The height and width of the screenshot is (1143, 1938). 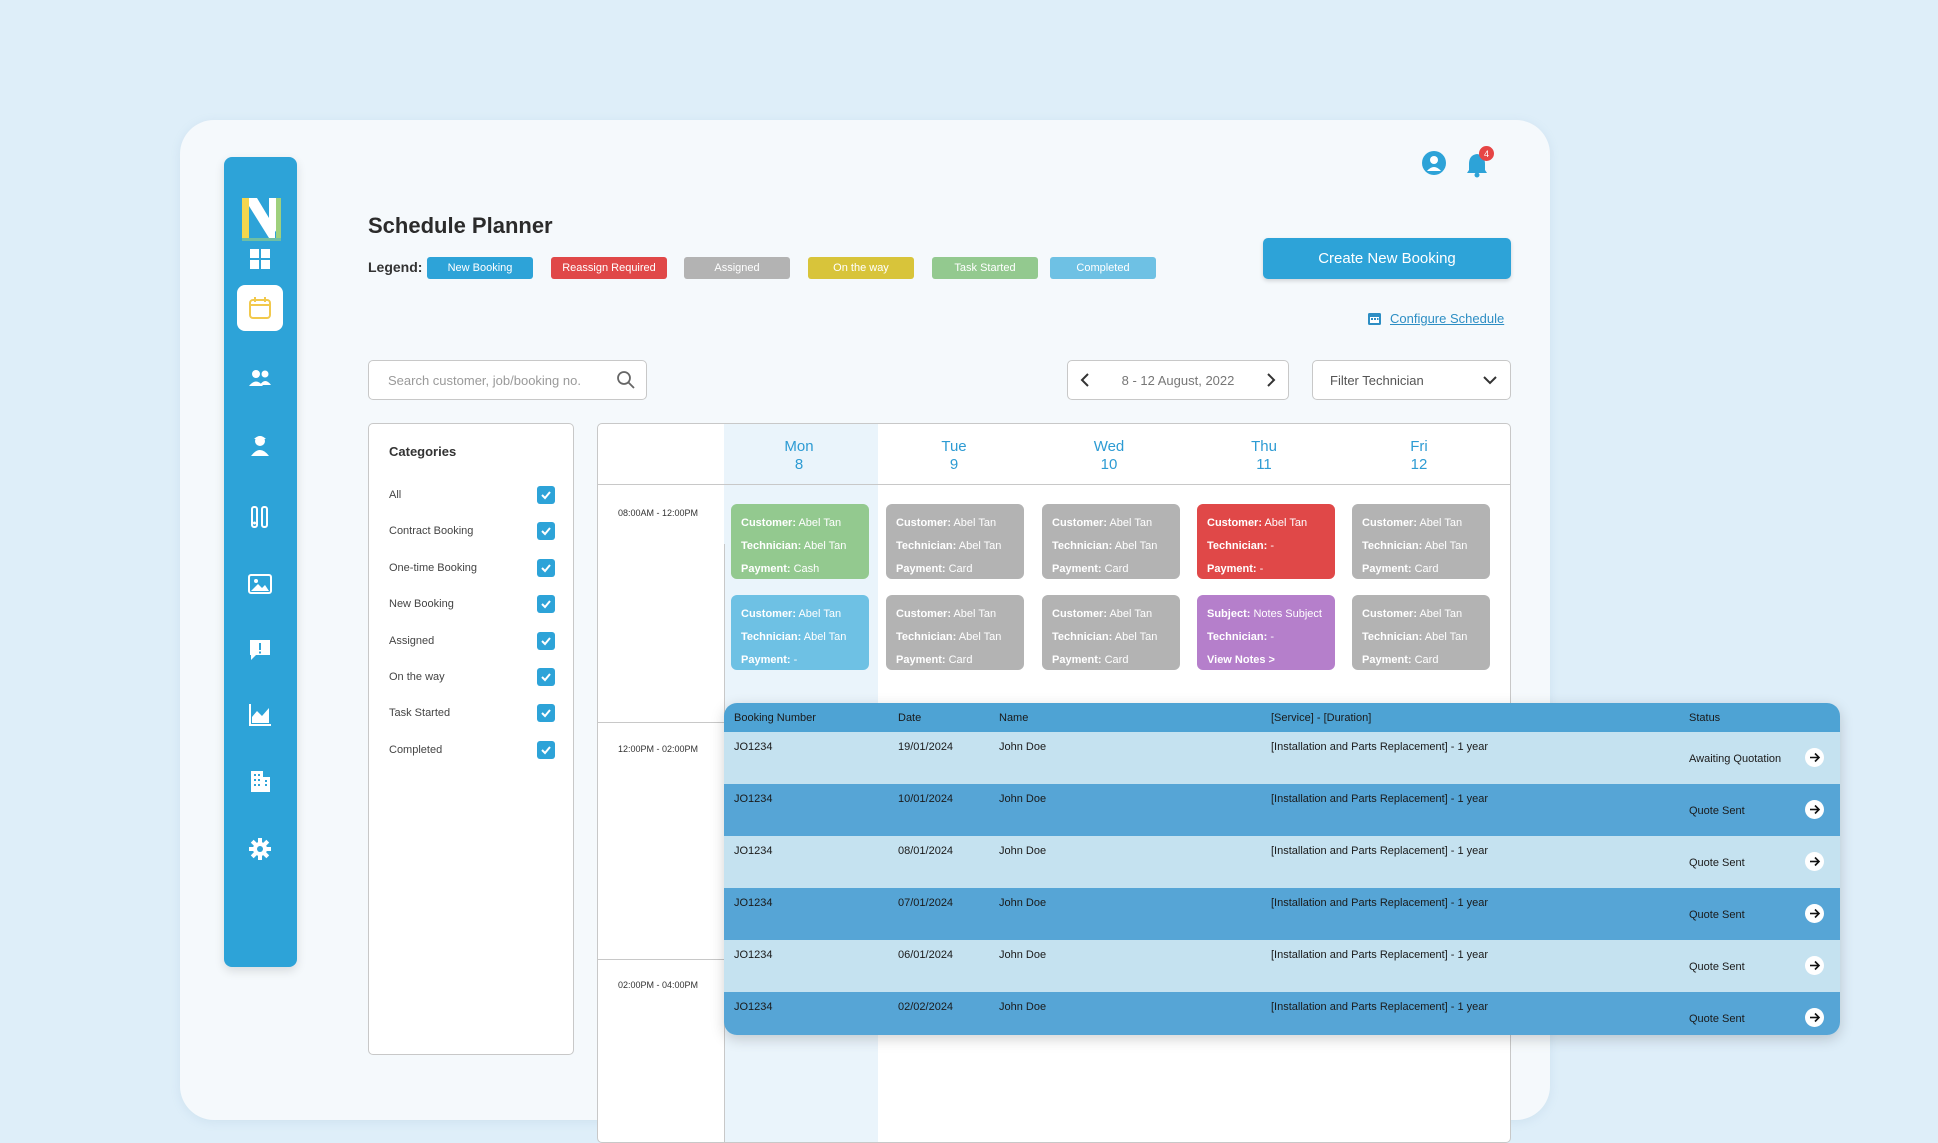 I want to click on create-new-booking-button: Create New Booking, so click(x=1387, y=258).